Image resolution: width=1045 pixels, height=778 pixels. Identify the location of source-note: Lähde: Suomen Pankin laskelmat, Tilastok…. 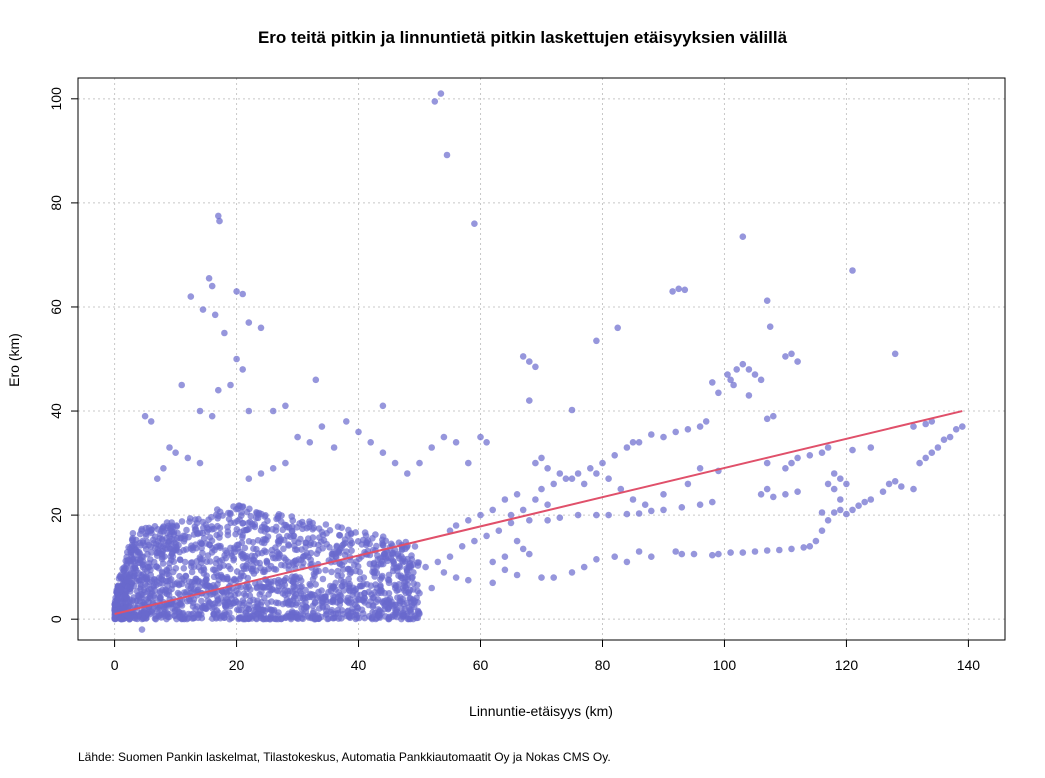
(344, 757).